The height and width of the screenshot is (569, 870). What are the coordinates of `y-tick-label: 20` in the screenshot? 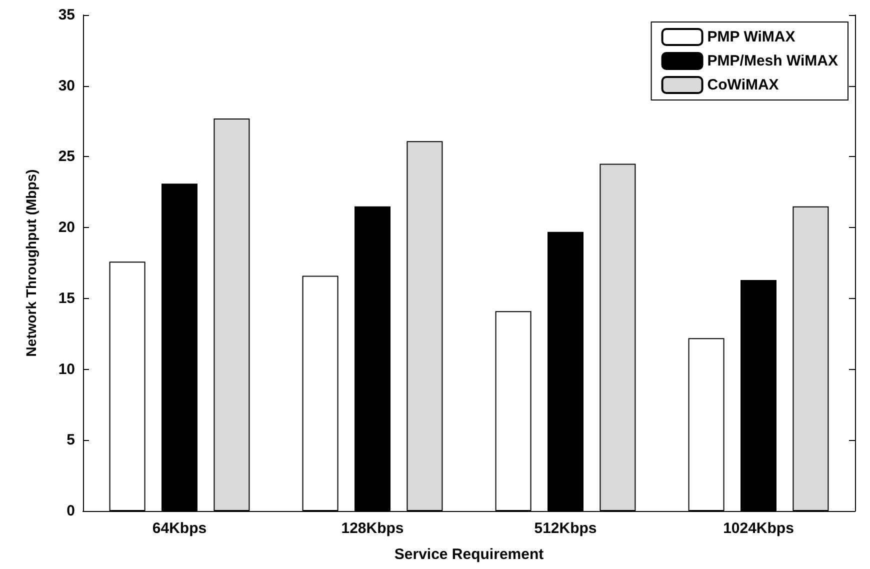 It's located at (66, 227).